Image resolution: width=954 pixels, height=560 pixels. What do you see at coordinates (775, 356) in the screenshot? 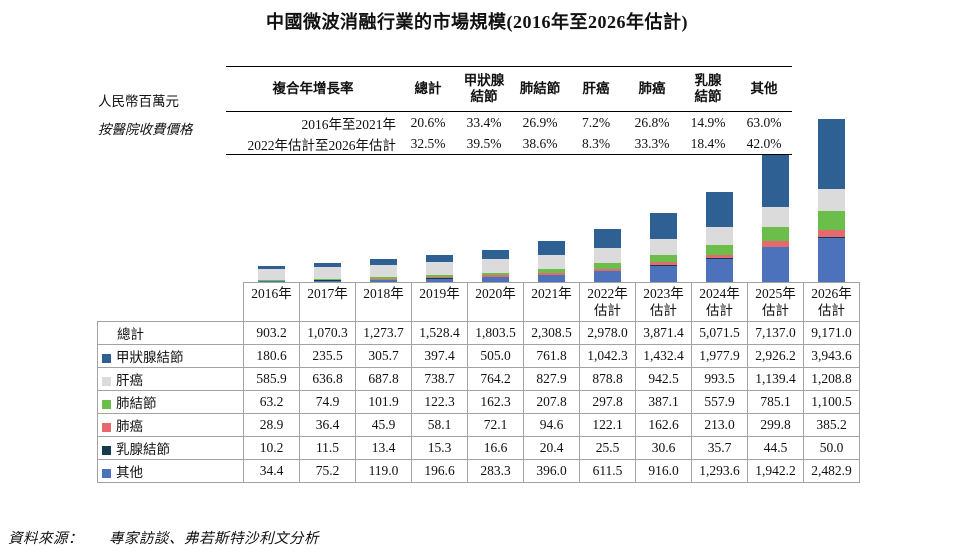
I see `value-cell: 2,926.2` at bounding box center [775, 356].